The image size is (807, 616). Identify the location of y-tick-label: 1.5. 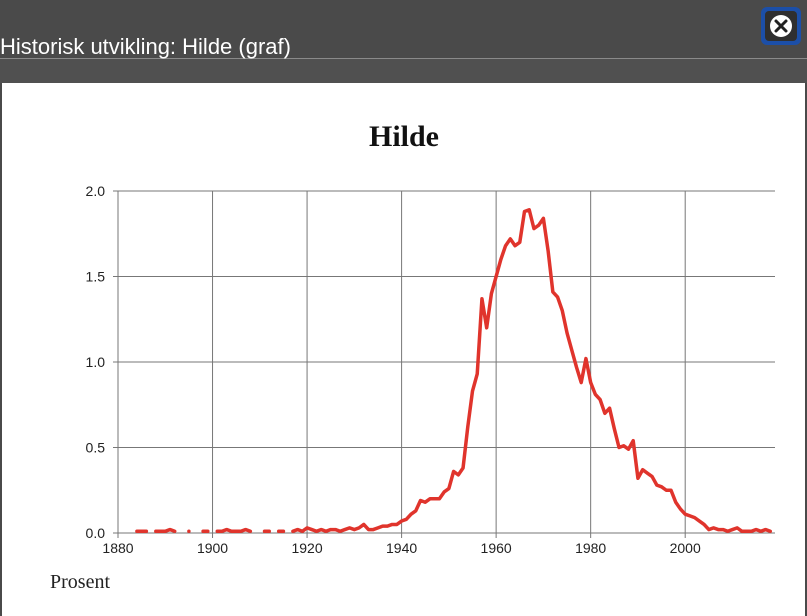
(96, 277).